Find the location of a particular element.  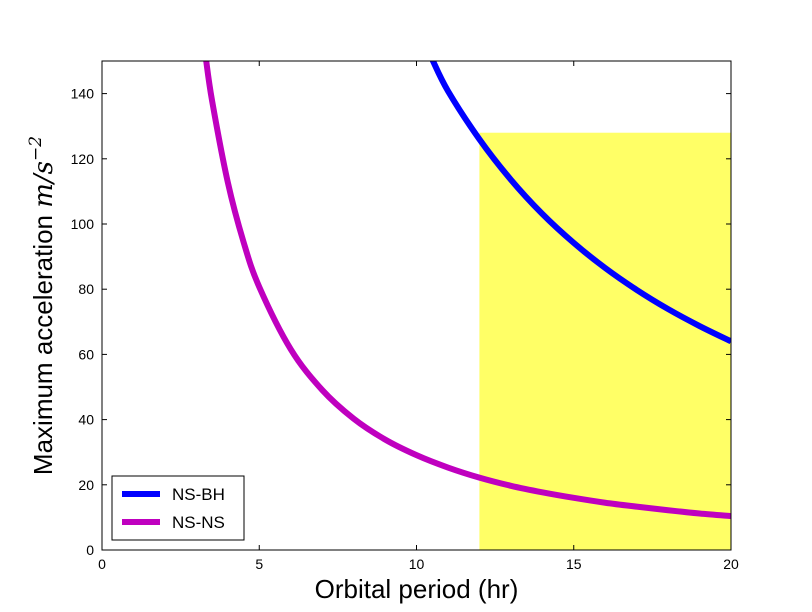

y-tick-label: 60 is located at coordinates (86, 354).